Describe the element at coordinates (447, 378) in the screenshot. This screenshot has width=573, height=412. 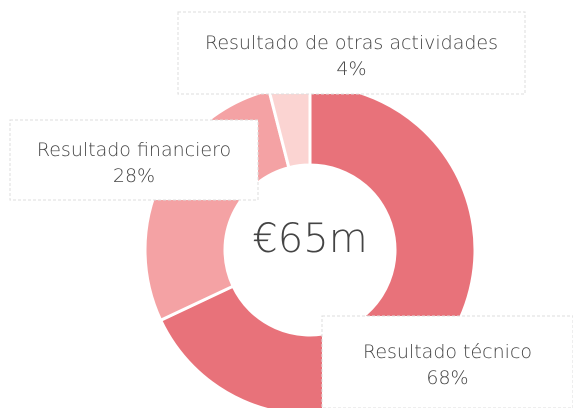
I see `slice-value-label: 68%` at that location.